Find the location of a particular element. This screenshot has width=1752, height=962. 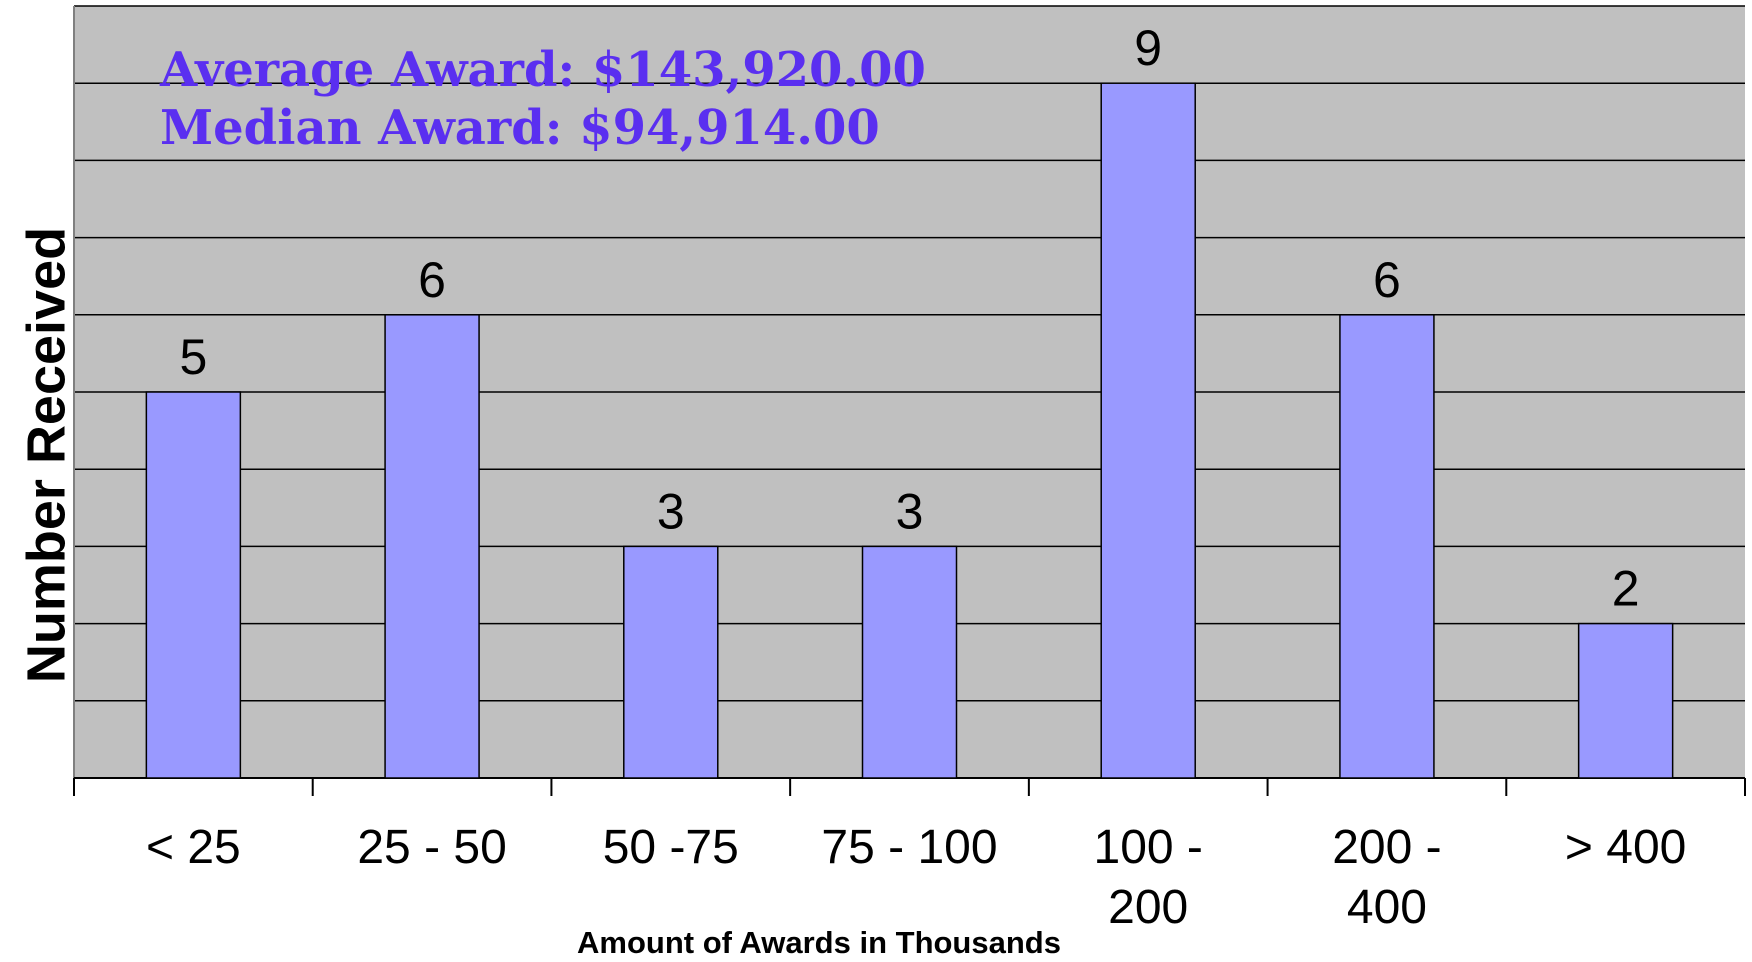

x-tick-label: 100 - 200 is located at coordinates (1148, 877).